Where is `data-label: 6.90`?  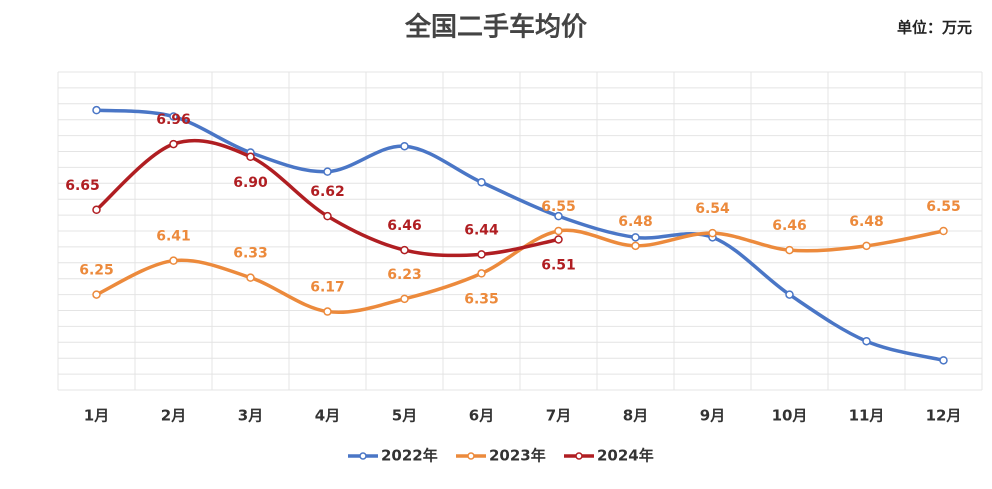 data-label: 6.90 is located at coordinates (250, 183).